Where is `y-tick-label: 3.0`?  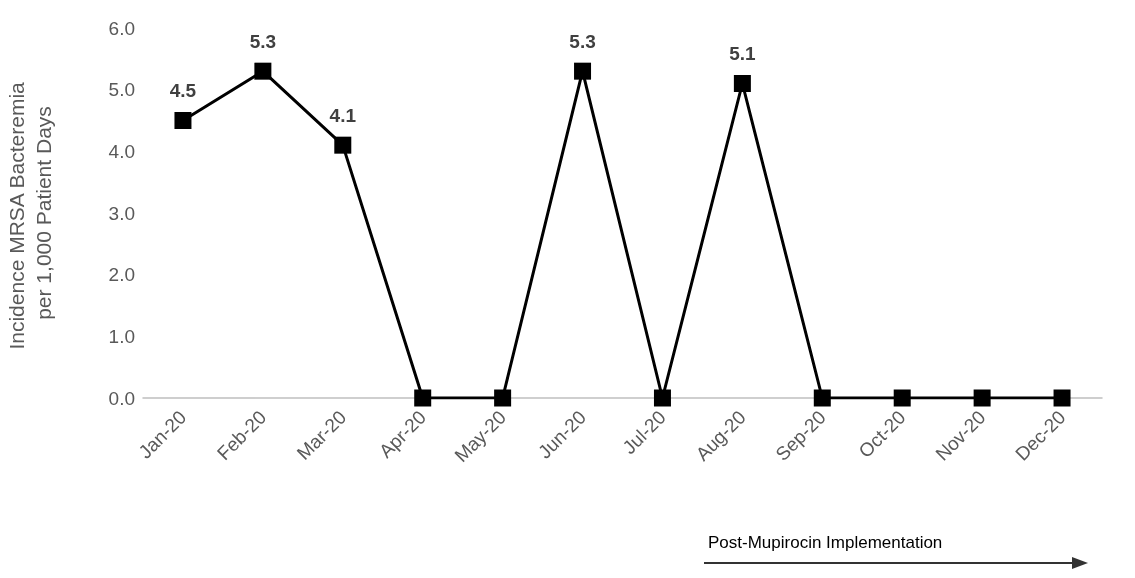 y-tick-label: 3.0 is located at coordinates (121, 213).